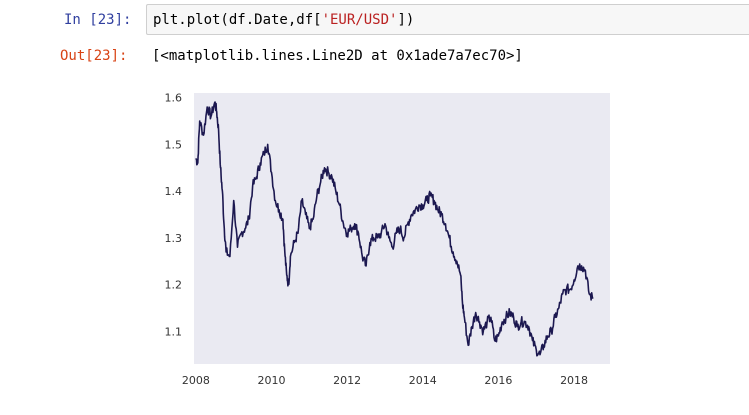 This screenshot has width=749, height=415. Describe the element at coordinates (498, 380) in the screenshot. I see `x-tick-label: 2016` at that location.